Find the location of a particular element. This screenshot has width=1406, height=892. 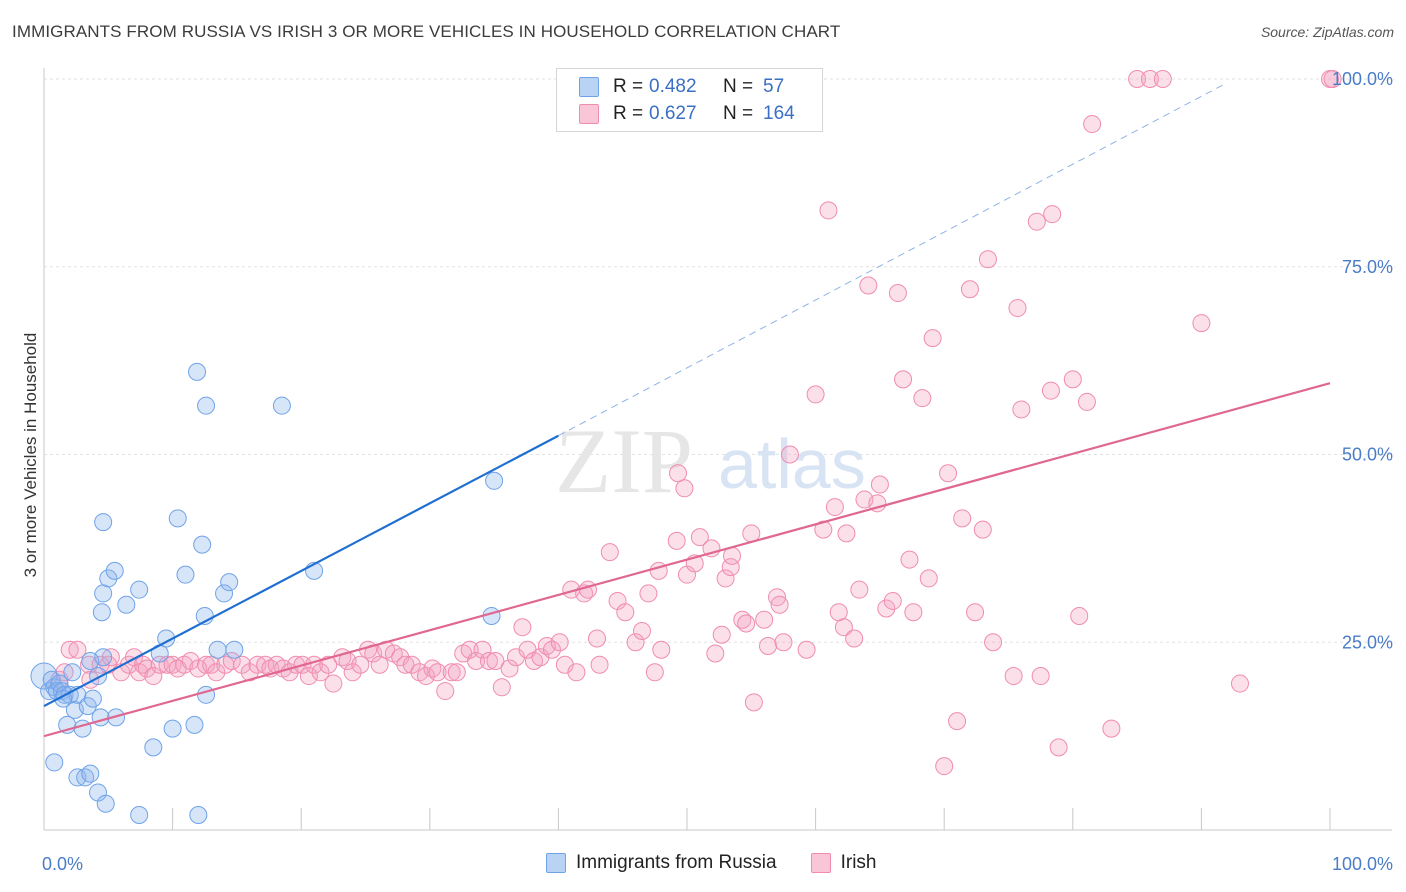

legend-row-russia: R = 0.482 N = 57 is located at coordinates (681, 87).